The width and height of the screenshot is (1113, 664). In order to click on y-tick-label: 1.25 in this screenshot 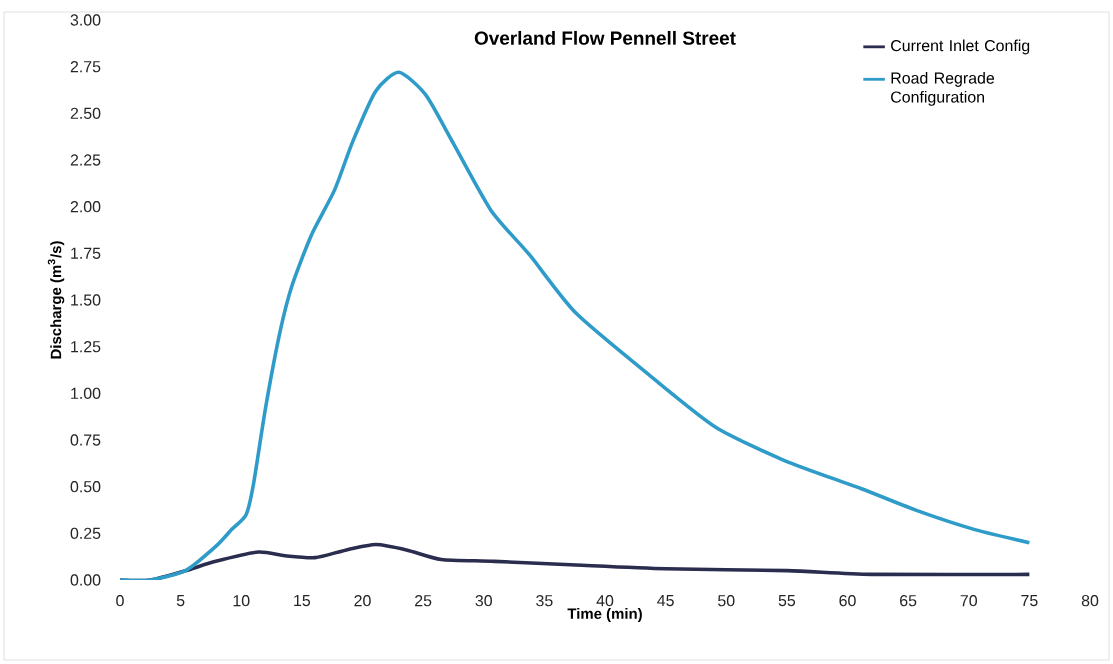, I will do `click(86, 347)`.